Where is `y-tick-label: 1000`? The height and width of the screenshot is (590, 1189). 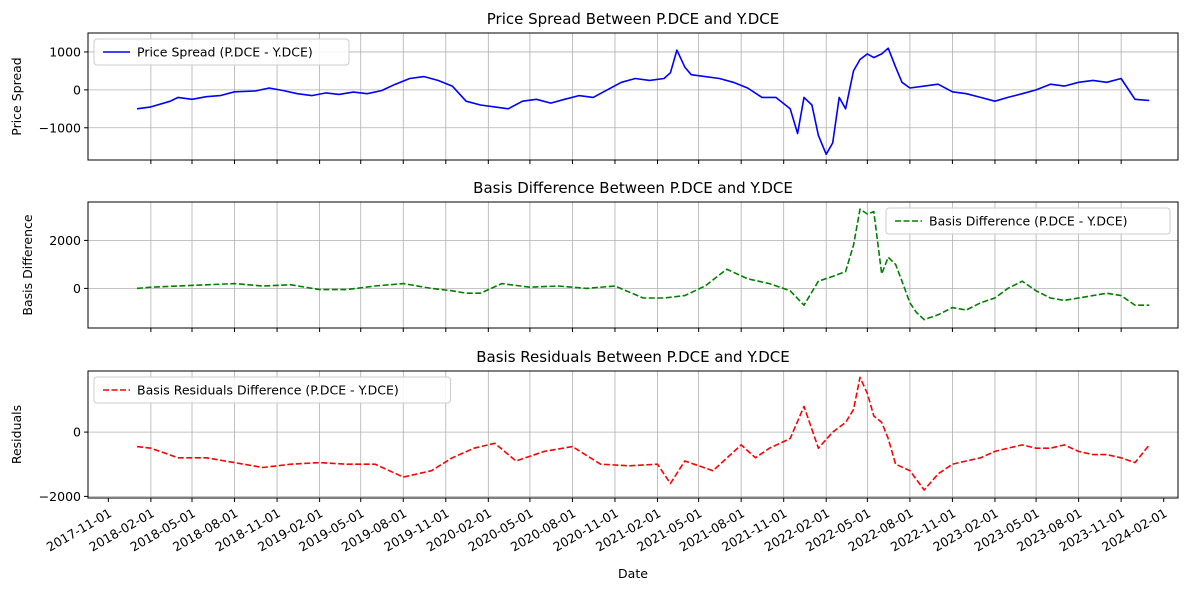
y-tick-label: 1000 is located at coordinates (65, 51).